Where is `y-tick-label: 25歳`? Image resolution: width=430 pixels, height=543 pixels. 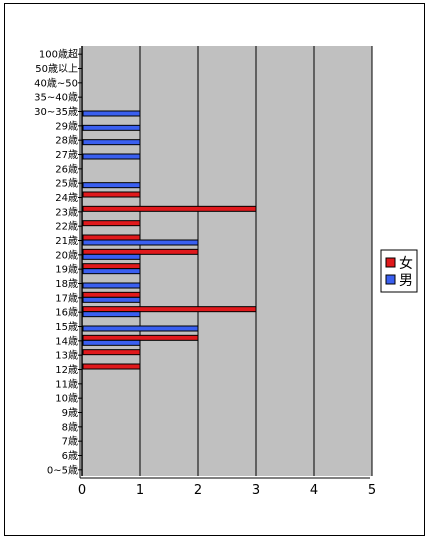
y-tick-label: 25歳 is located at coordinates (66, 184).